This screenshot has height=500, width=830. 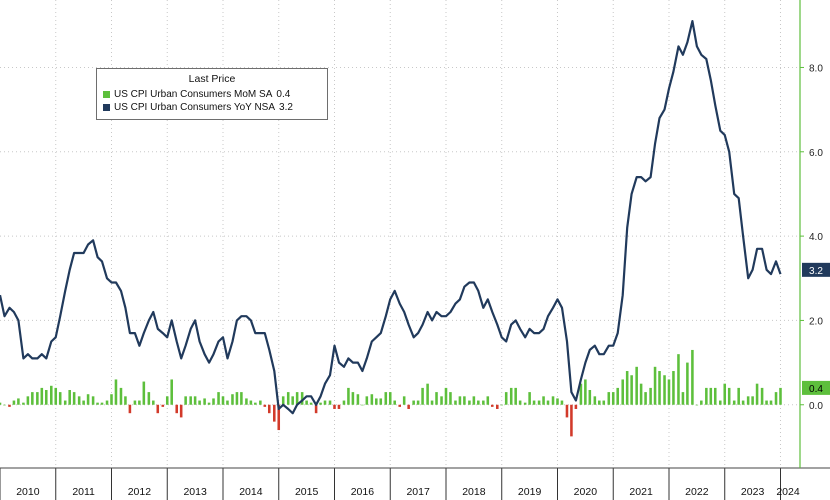 What do you see at coordinates (363, 492) in the screenshot?
I see `x-tick-label: 2016` at bounding box center [363, 492].